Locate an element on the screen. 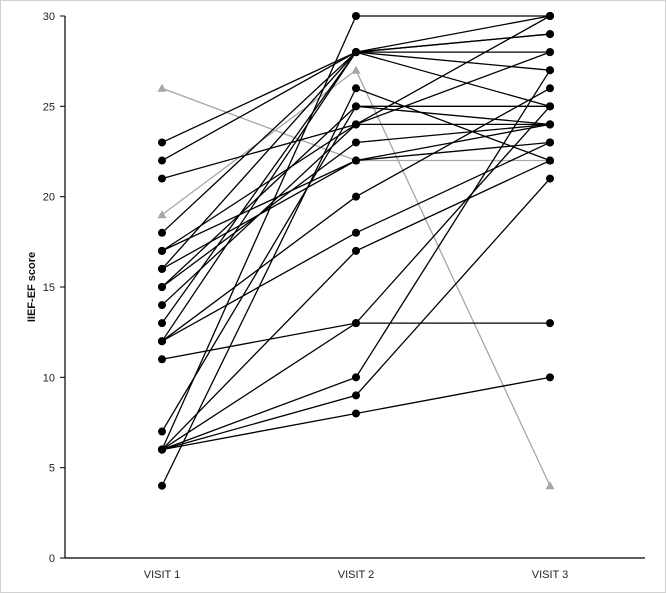  data-point-s19-v3 is located at coordinates (550, 106).